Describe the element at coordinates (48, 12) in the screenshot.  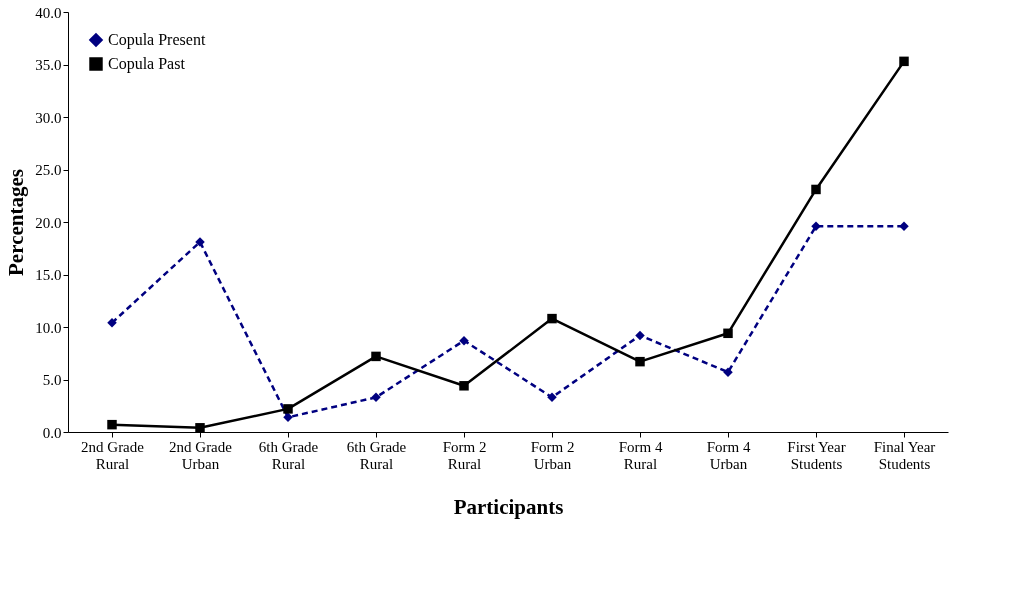
I see `y-tick-label: 40.0` at that location.